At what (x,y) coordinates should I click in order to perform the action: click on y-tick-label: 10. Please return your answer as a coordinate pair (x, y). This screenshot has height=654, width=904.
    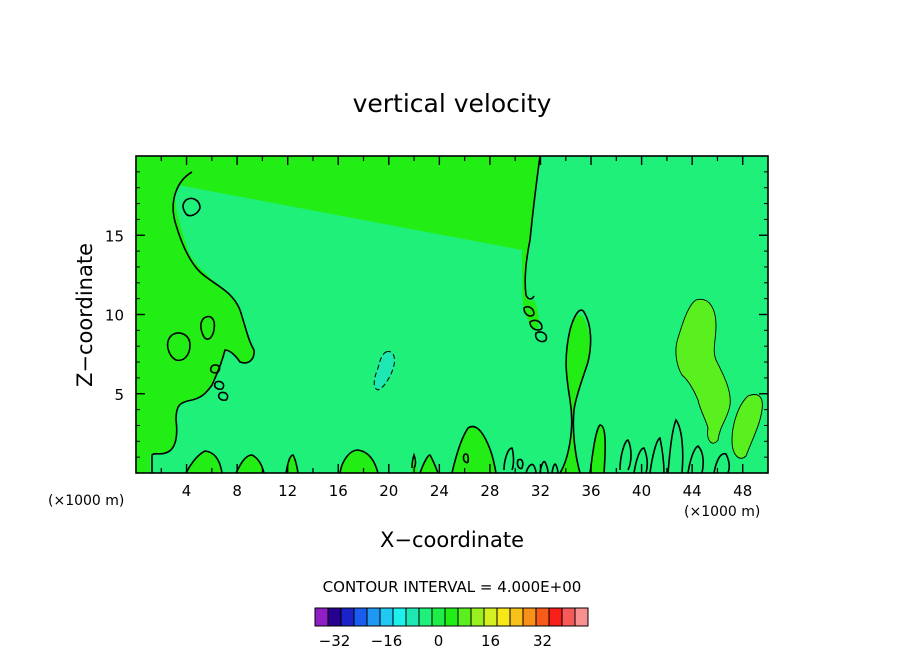
    Looking at the image, I should click on (114, 316).